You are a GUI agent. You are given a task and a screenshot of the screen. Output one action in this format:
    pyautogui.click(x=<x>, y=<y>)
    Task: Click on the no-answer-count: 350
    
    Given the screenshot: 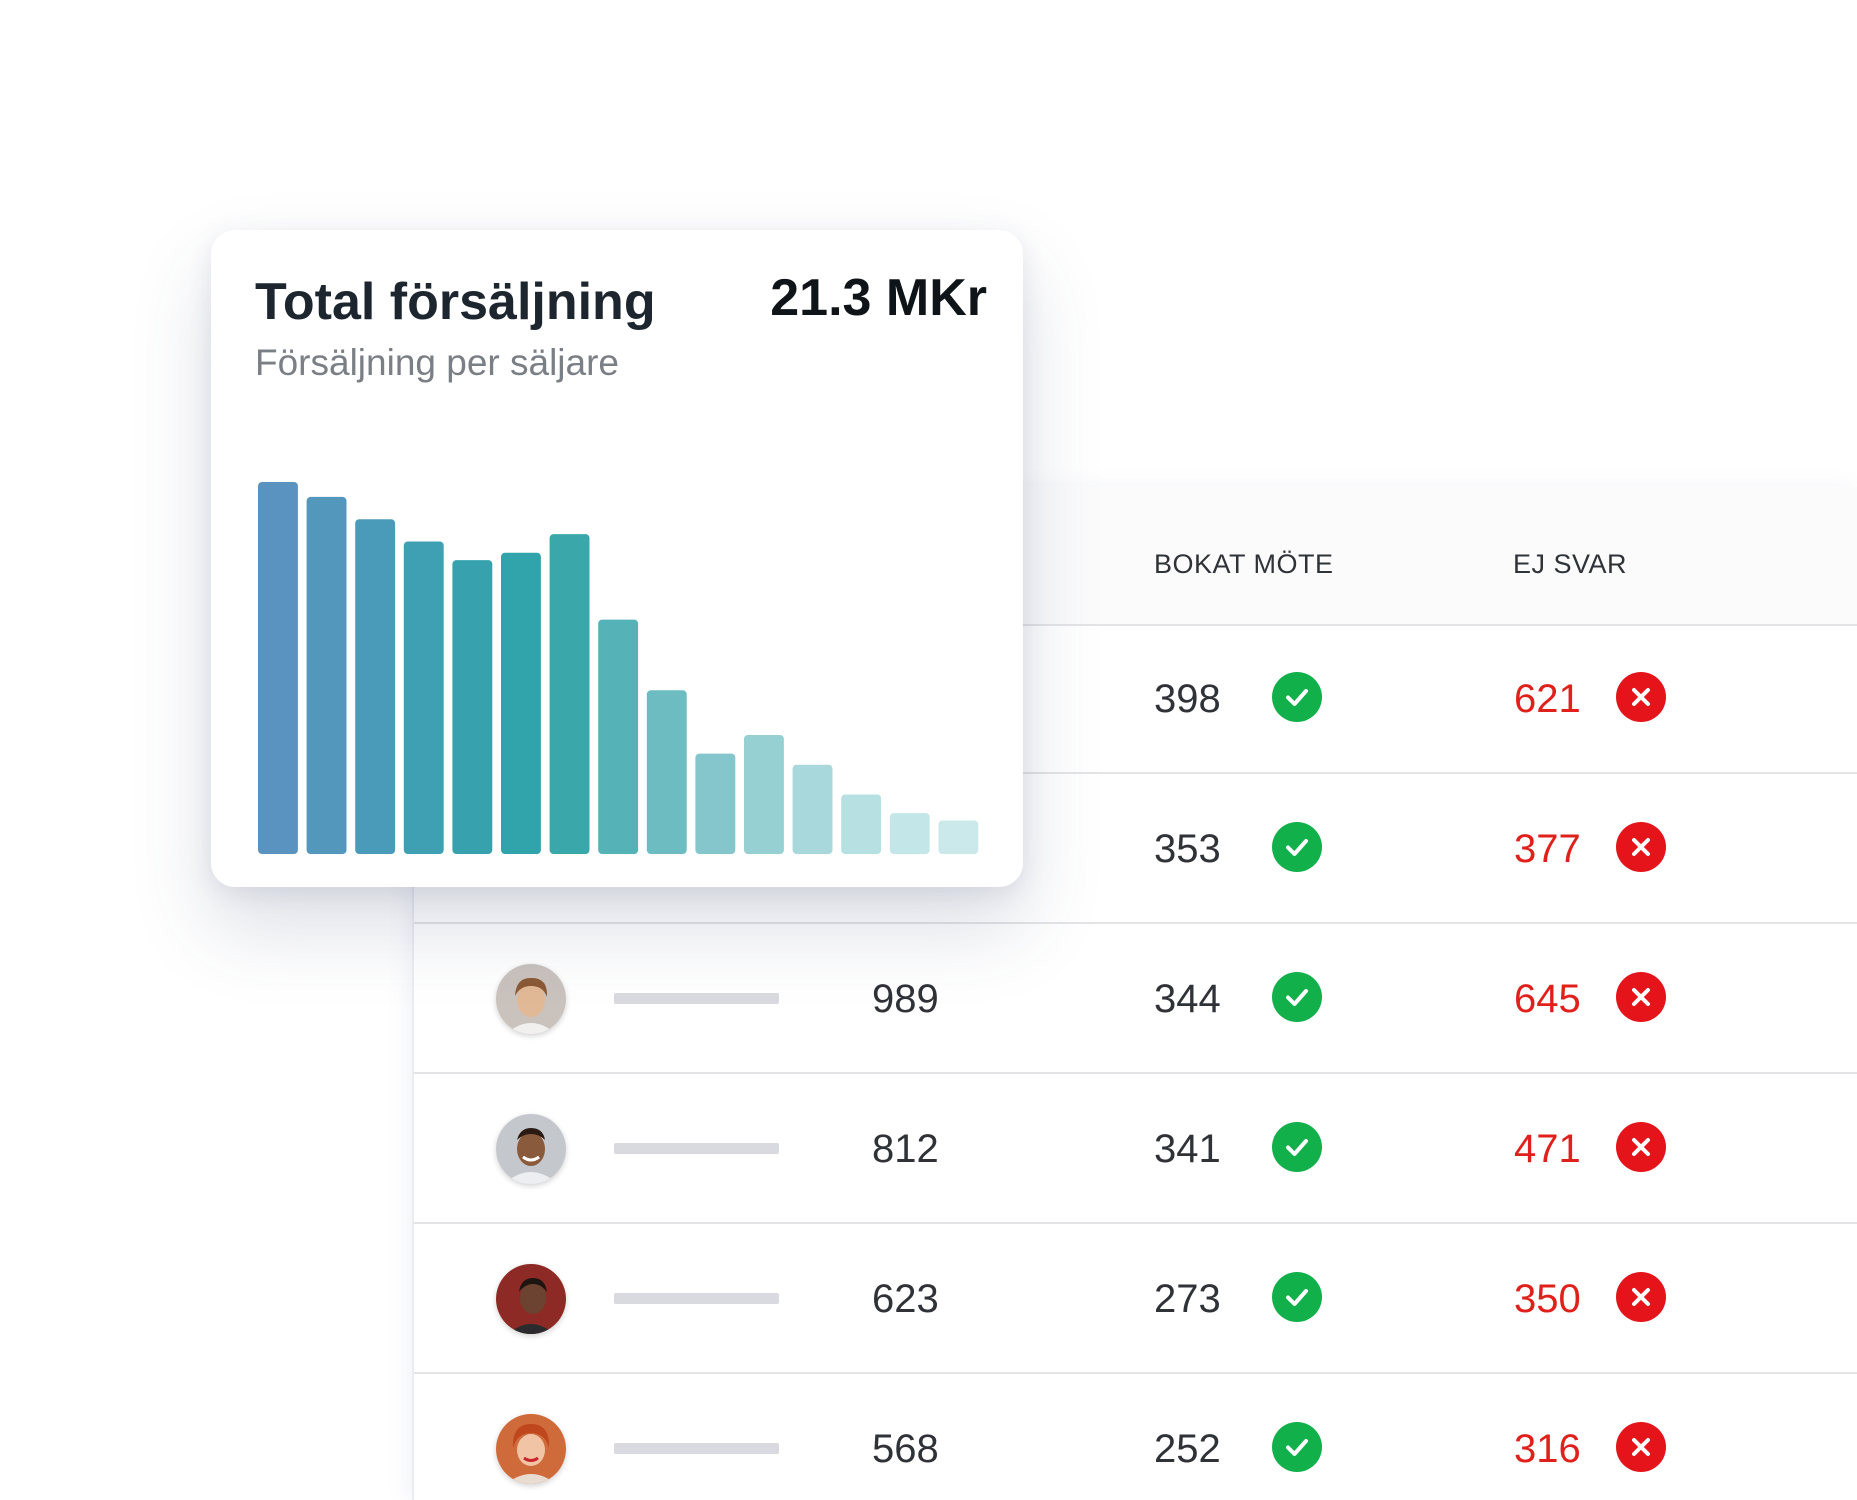 What is the action you would take?
    pyautogui.click(x=1547, y=1299)
    